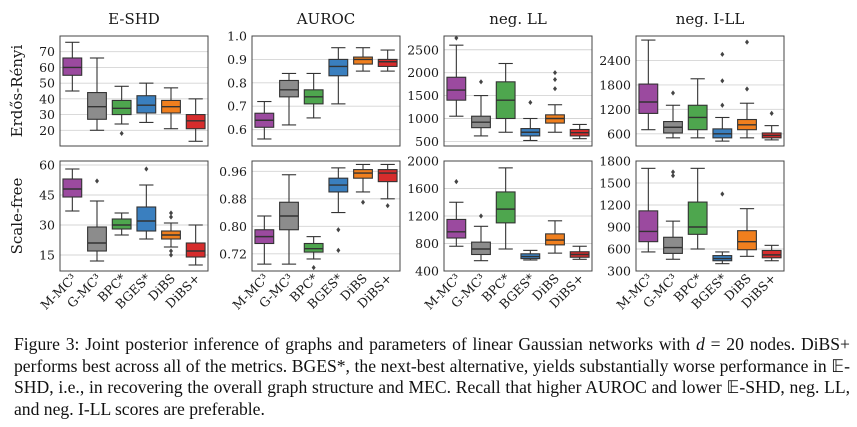  I want to click on y-tick-label-5-0: 0.72, so click(233, 253).